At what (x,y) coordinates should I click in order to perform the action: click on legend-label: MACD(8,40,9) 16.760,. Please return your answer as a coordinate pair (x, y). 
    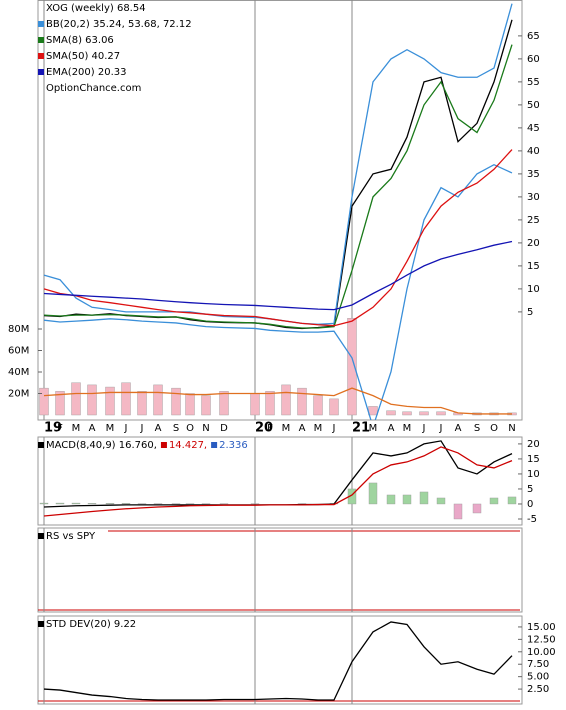
    Looking at the image, I should click on (101, 445).